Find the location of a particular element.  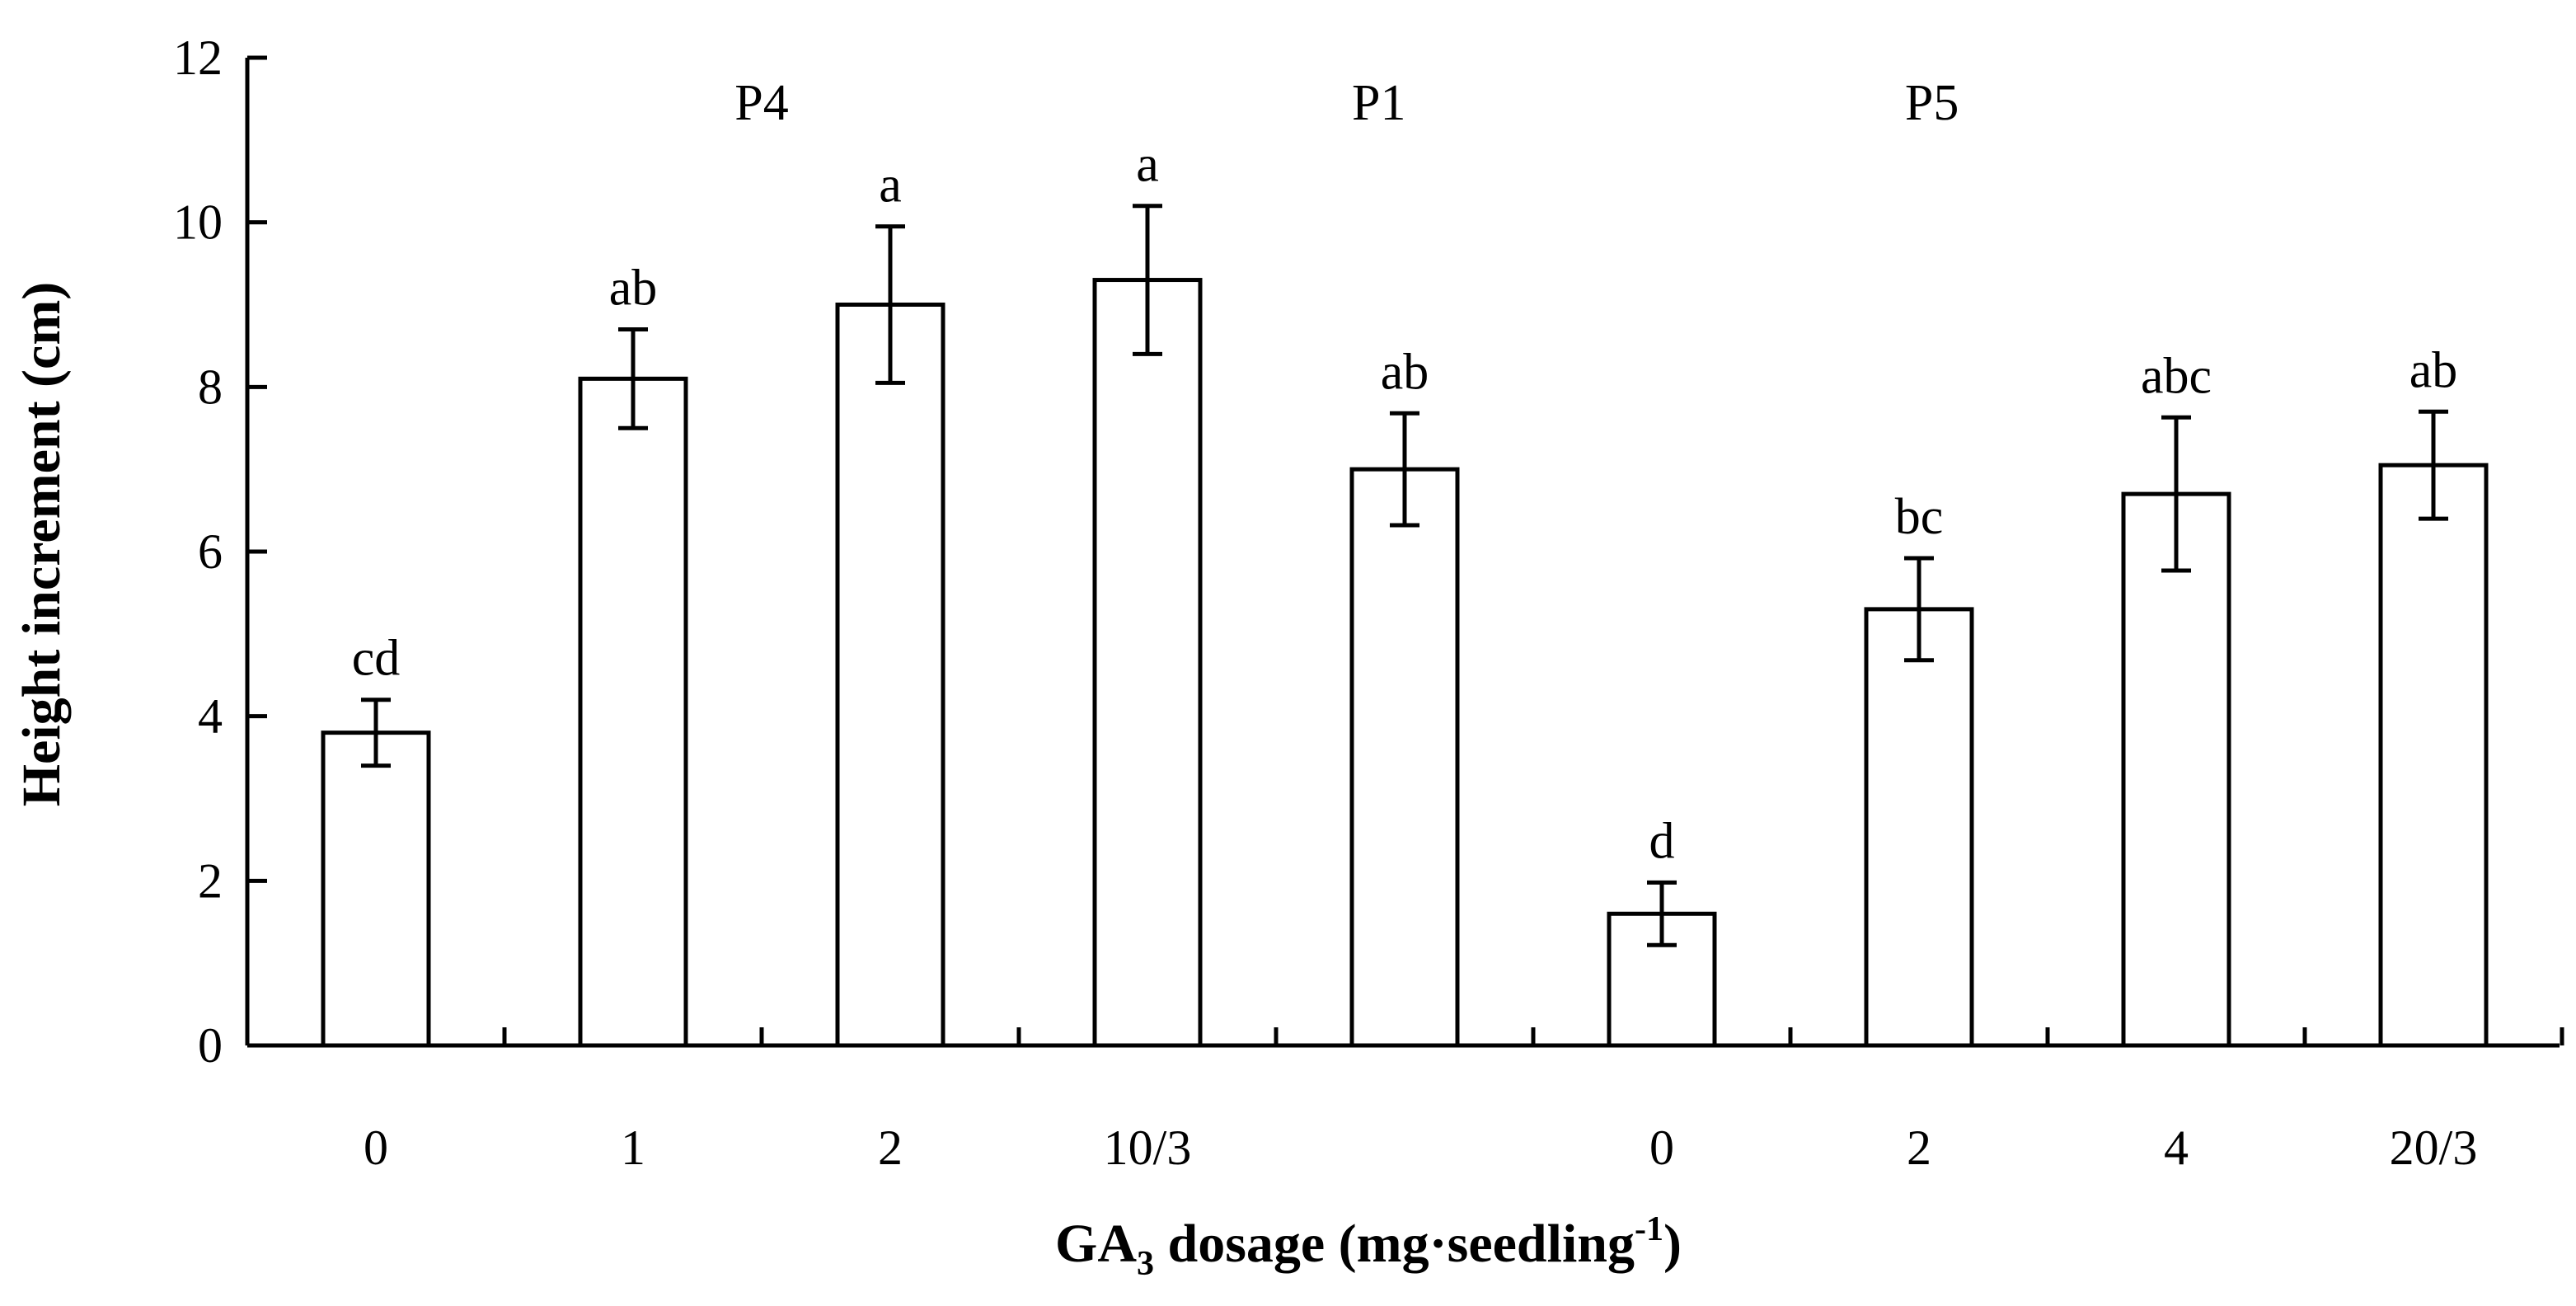

significance-label: abc is located at coordinates (2177, 376).